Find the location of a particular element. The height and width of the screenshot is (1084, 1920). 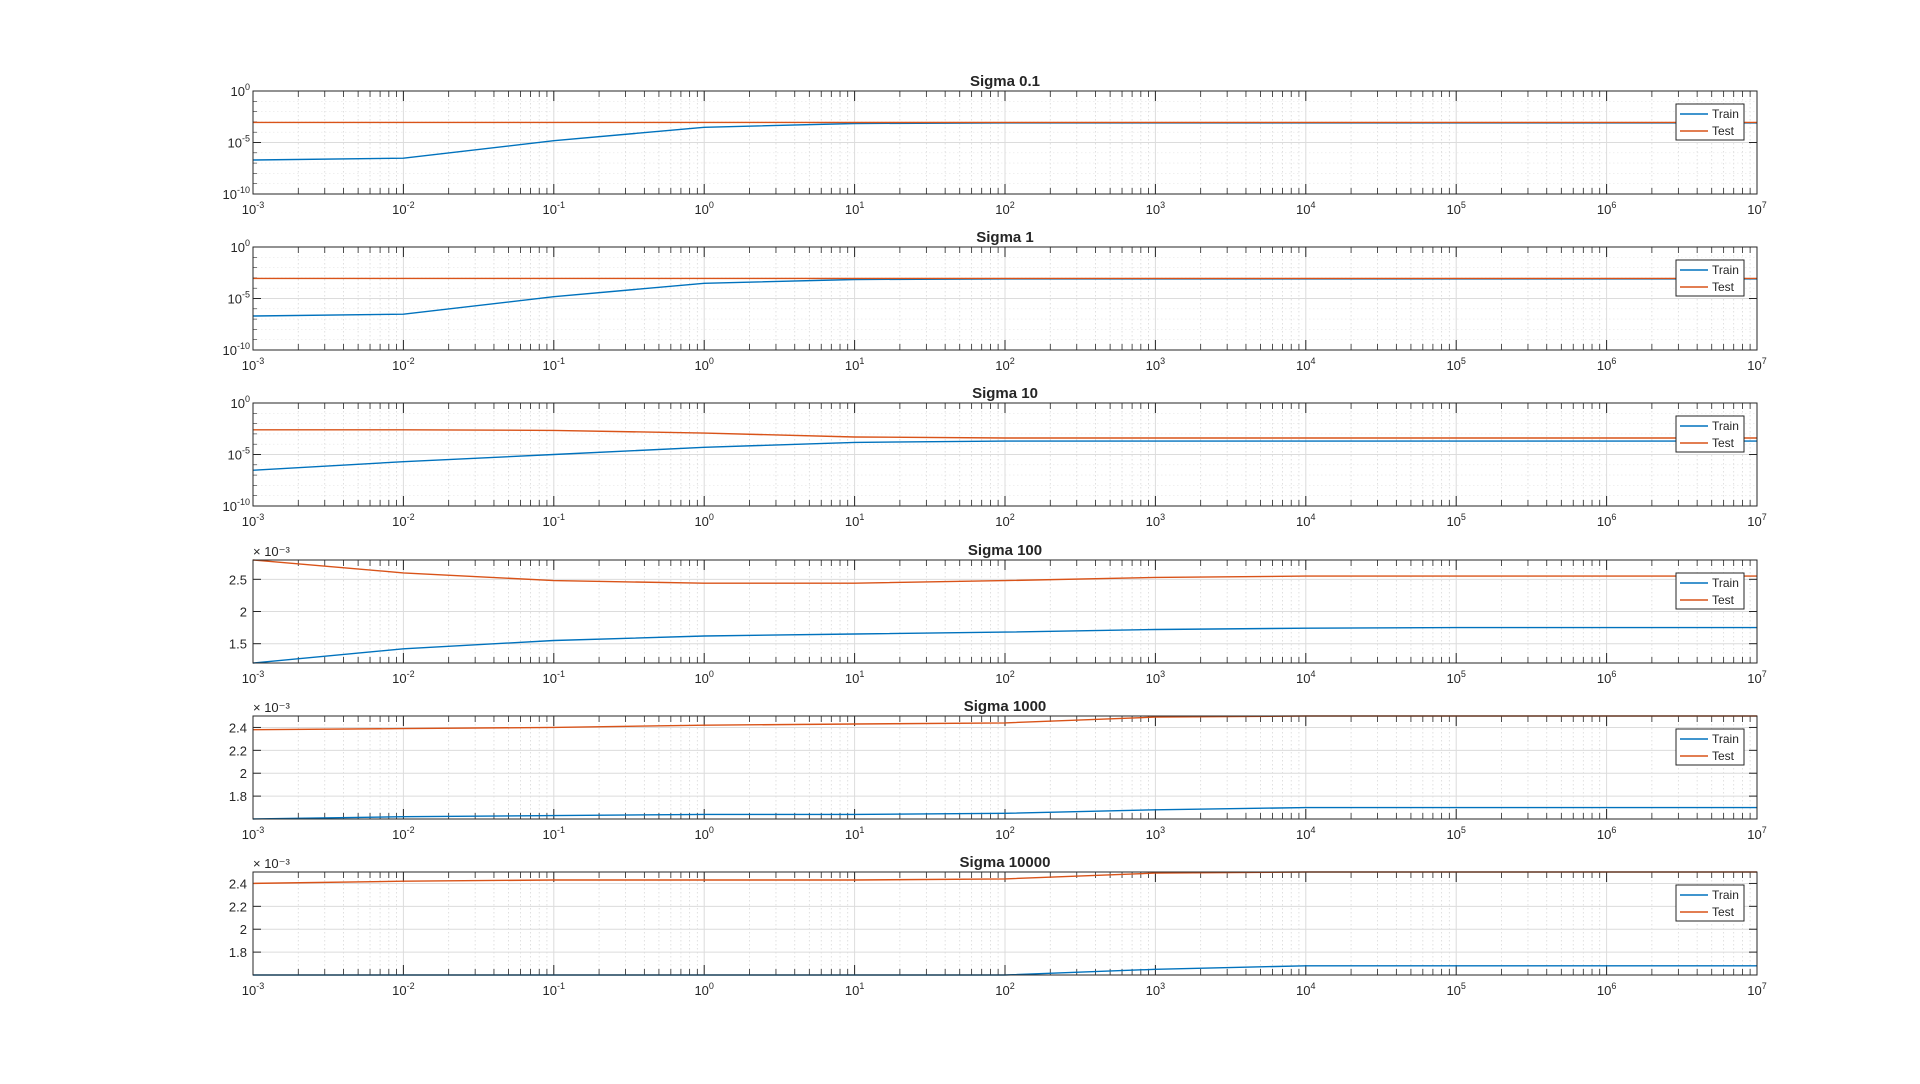

x-tick-label-exp: 4 is located at coordinates (1313, 361).